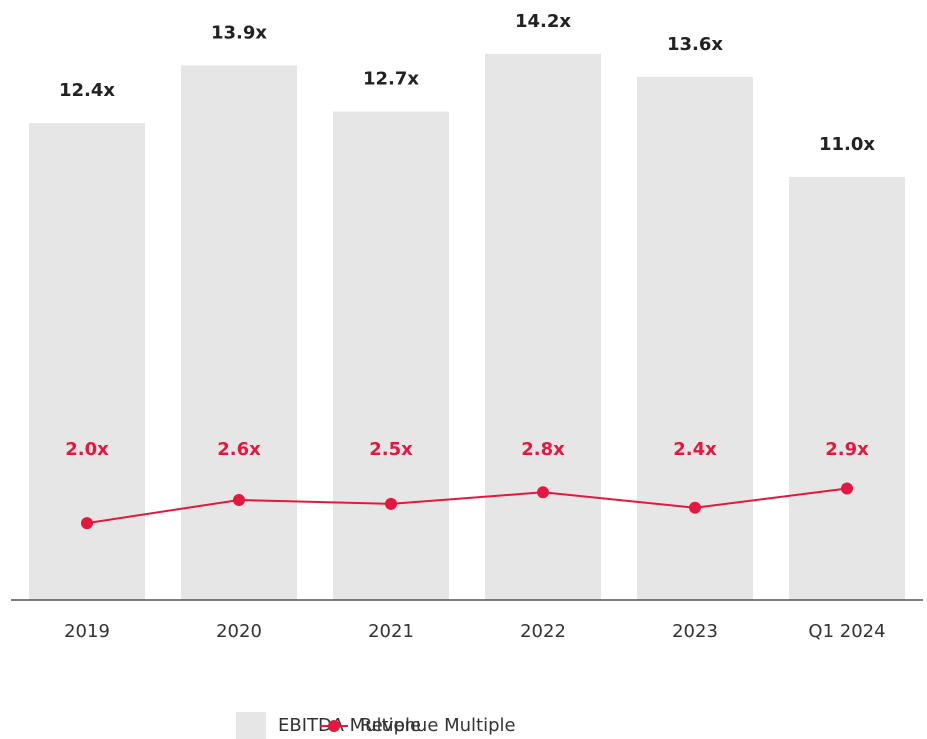 The height and width of the screenshot is (739, 927). What do you see at coordinates (87, 449) in the screenshot?
I see `line-value-label: 2.0x` at bounding box center [87, 449].